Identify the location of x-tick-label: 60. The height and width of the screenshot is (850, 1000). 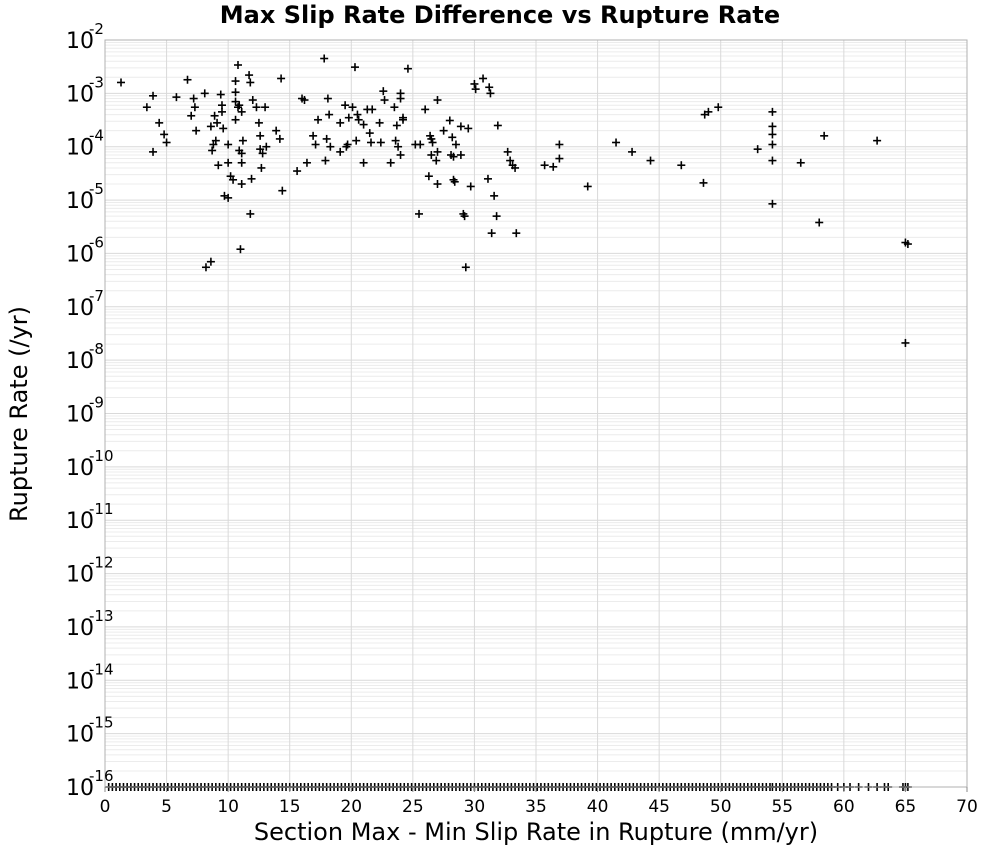
(844, 807).